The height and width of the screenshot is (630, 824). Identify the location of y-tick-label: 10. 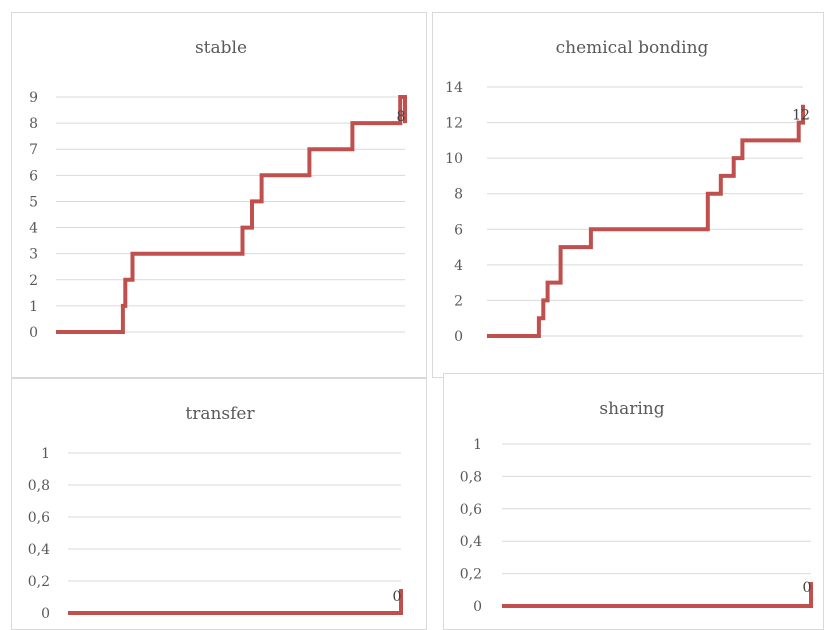
(454, 159).